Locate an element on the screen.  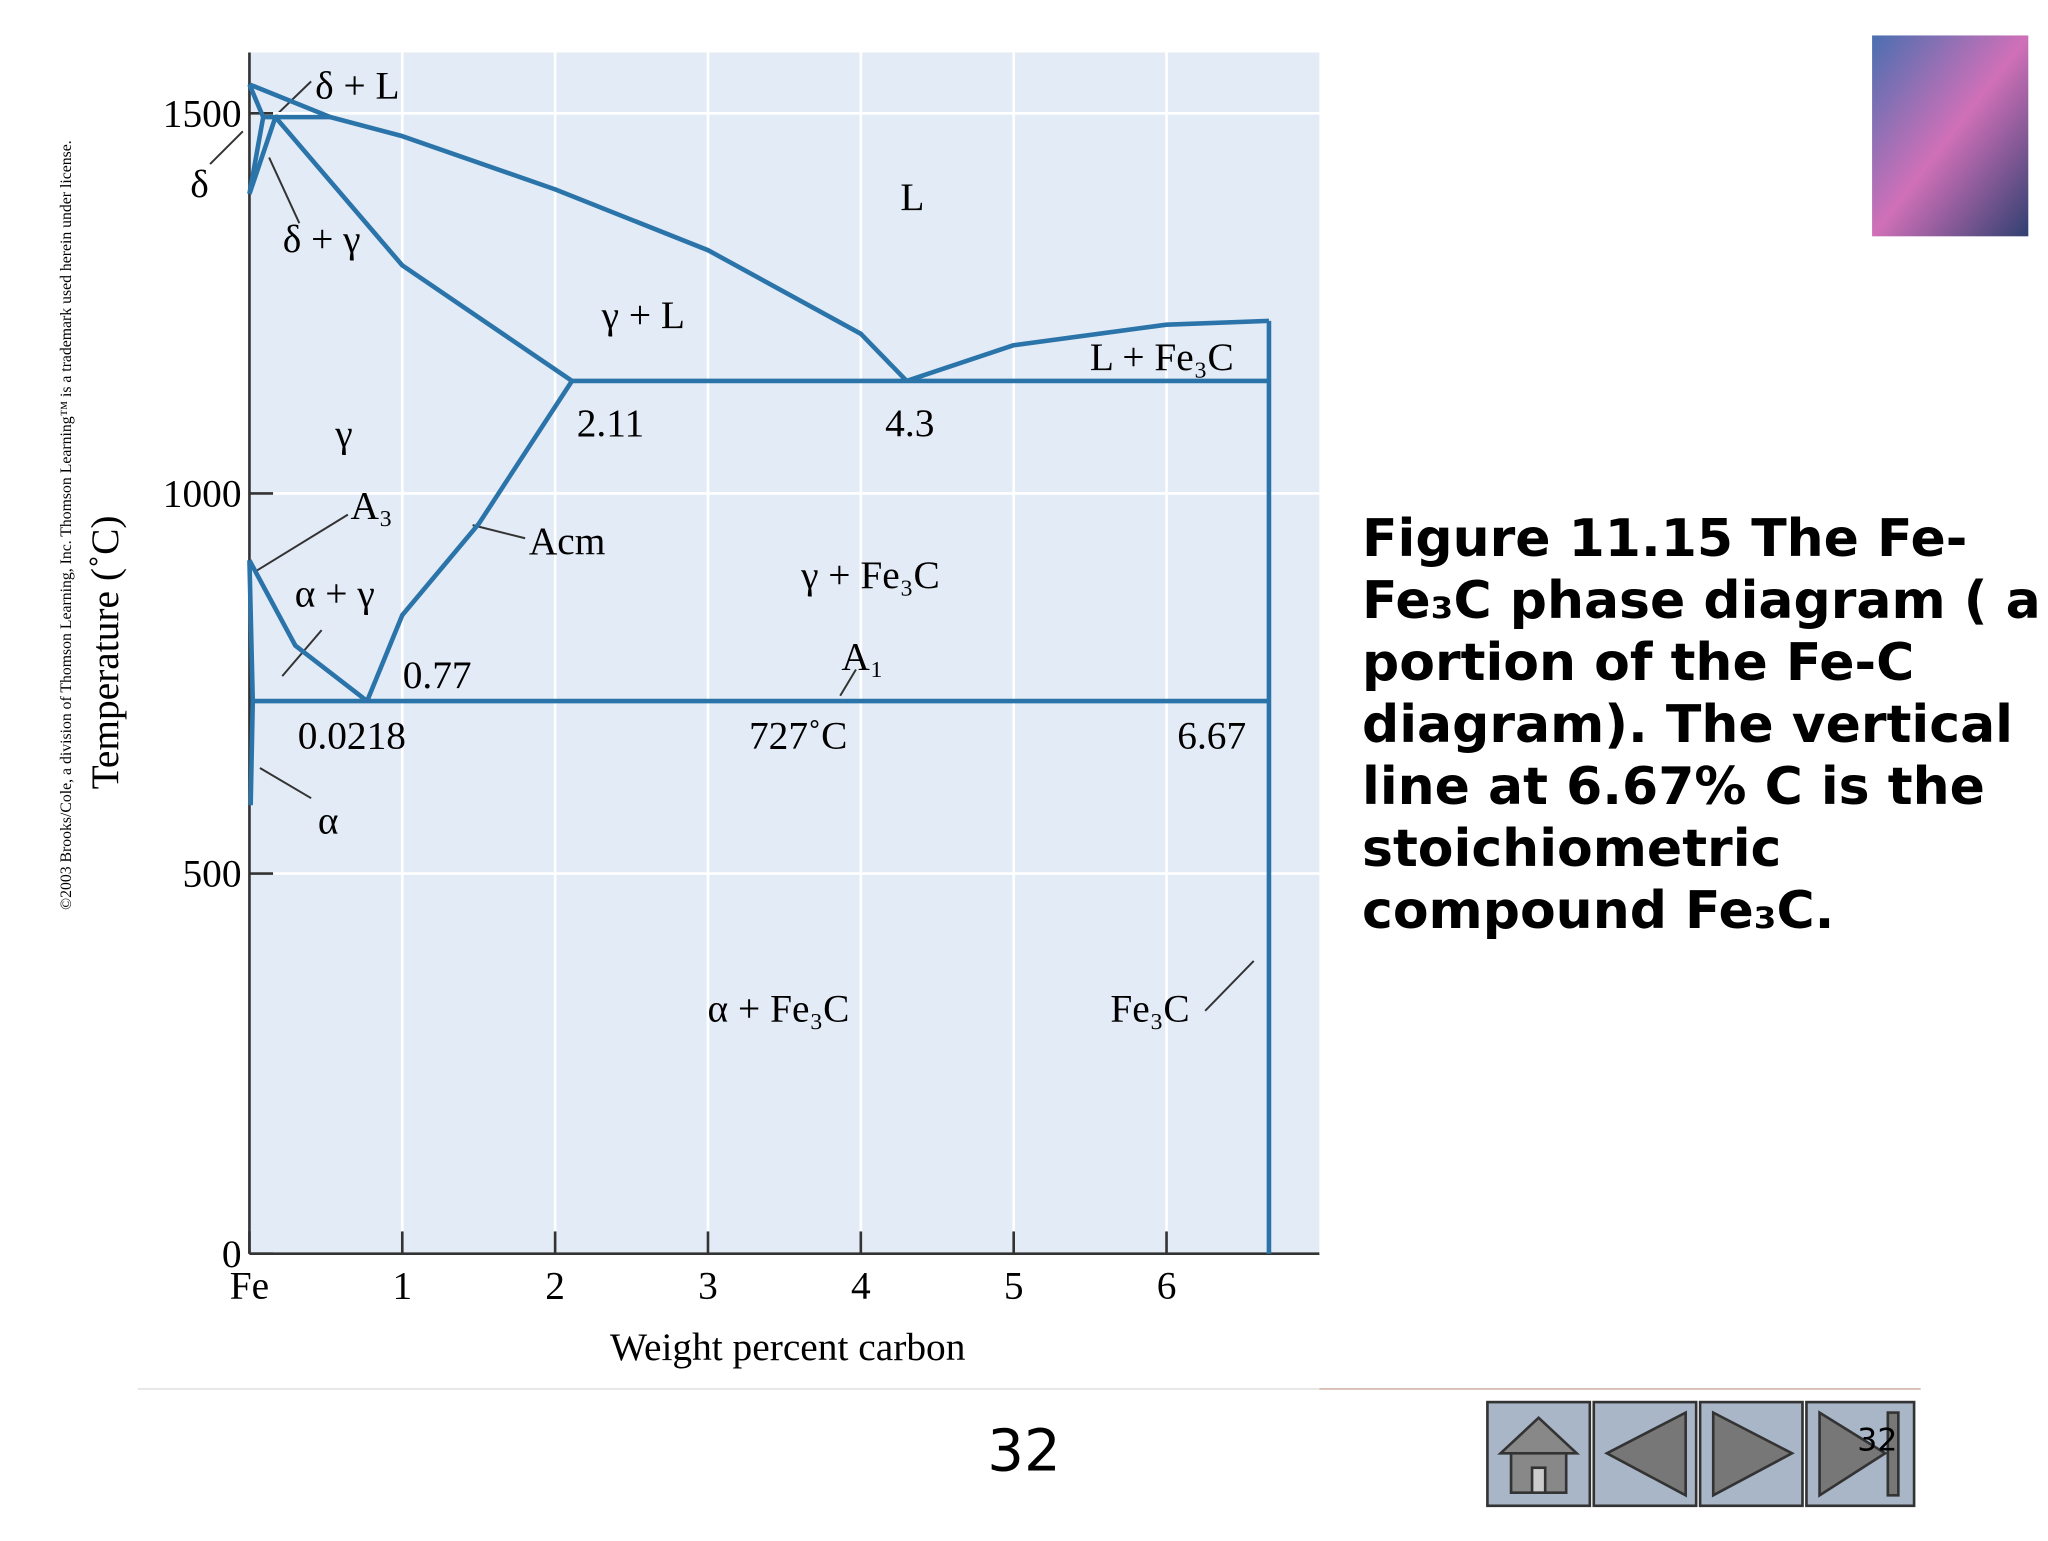
x-tick-label: 4 is located at coordinates (861, 1285).